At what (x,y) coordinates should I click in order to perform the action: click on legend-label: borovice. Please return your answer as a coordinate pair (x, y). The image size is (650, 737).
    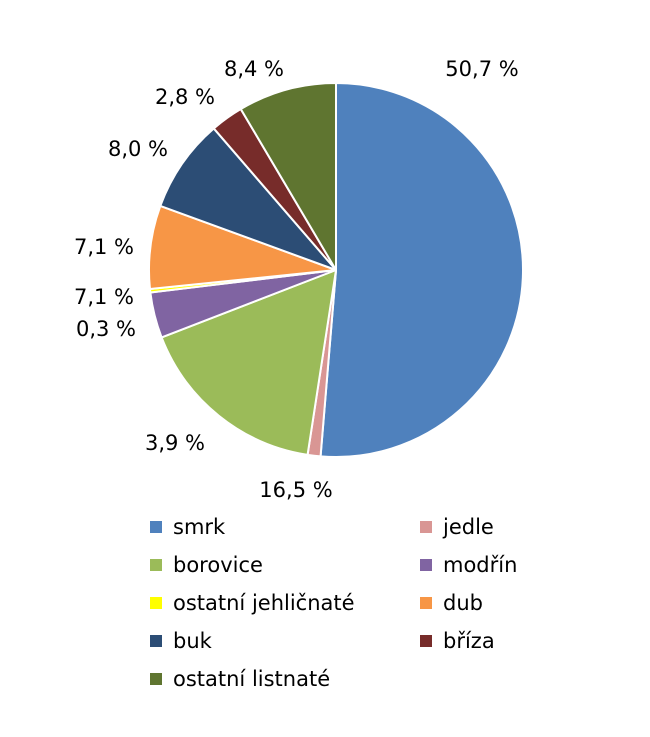
    Looking at the image, I should click on (218, 565).